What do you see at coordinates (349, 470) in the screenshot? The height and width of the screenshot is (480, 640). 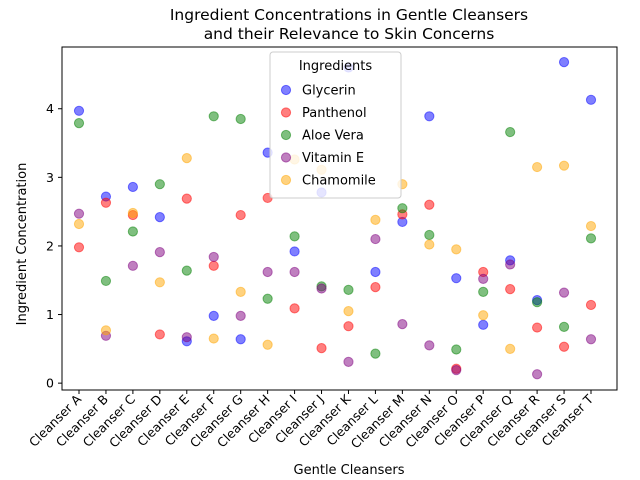 I see `x-axis-title: Gentle Cleansers` at bounding box center [349, 470].